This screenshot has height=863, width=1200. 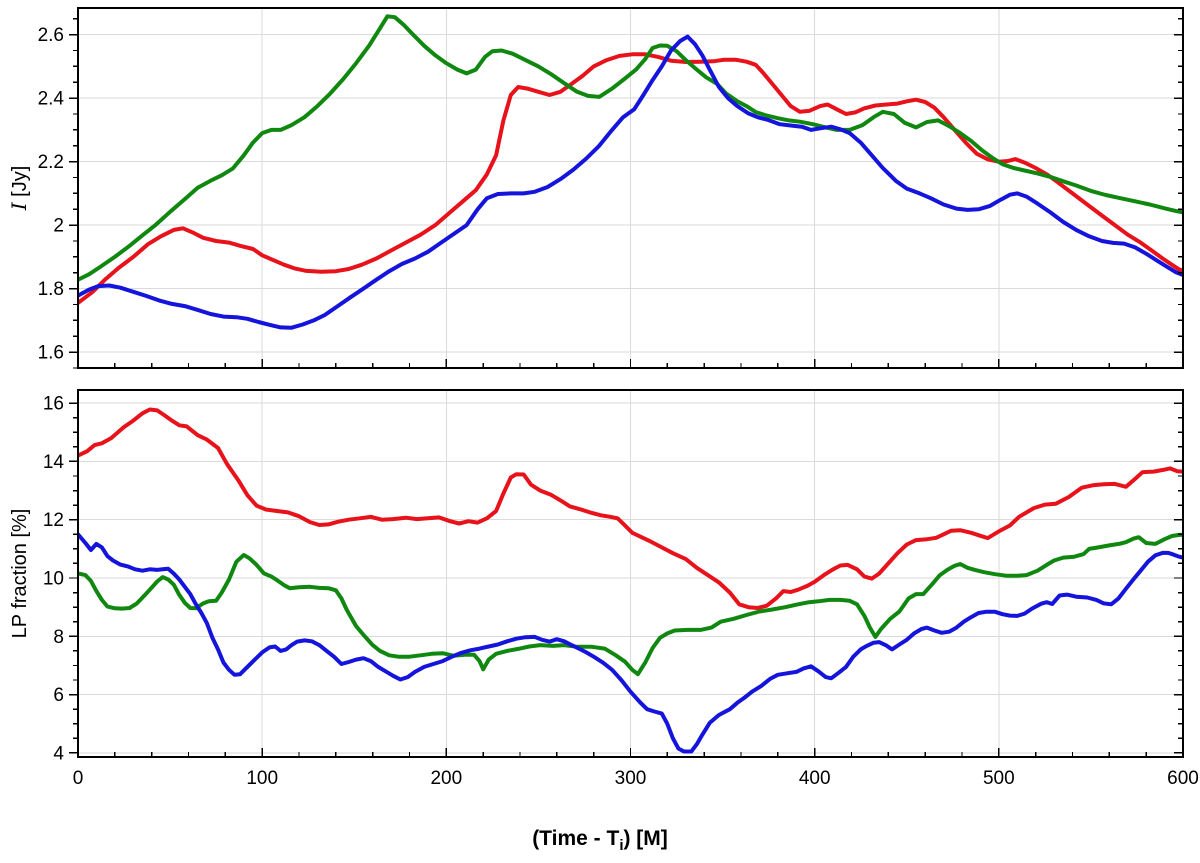 I want to click on x-tick-label: 0, so click(x=78, y=778).